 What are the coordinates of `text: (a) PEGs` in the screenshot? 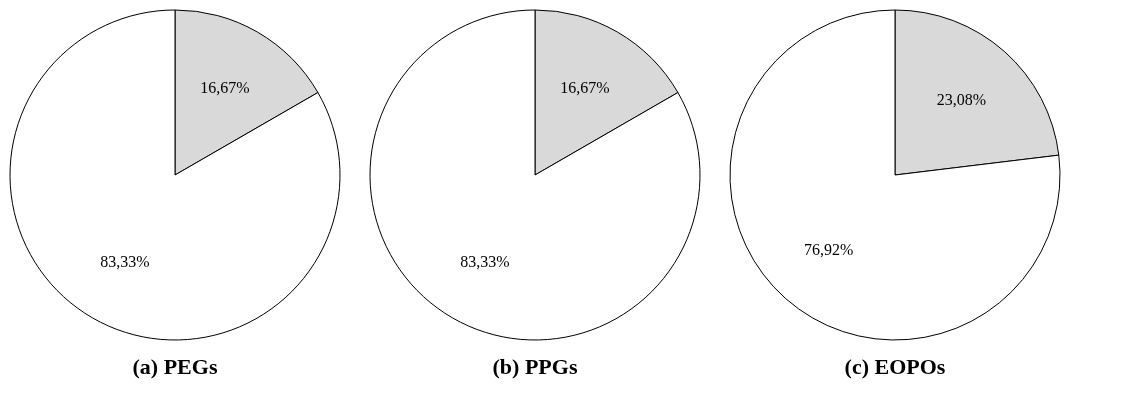 It's located at (175, 366).